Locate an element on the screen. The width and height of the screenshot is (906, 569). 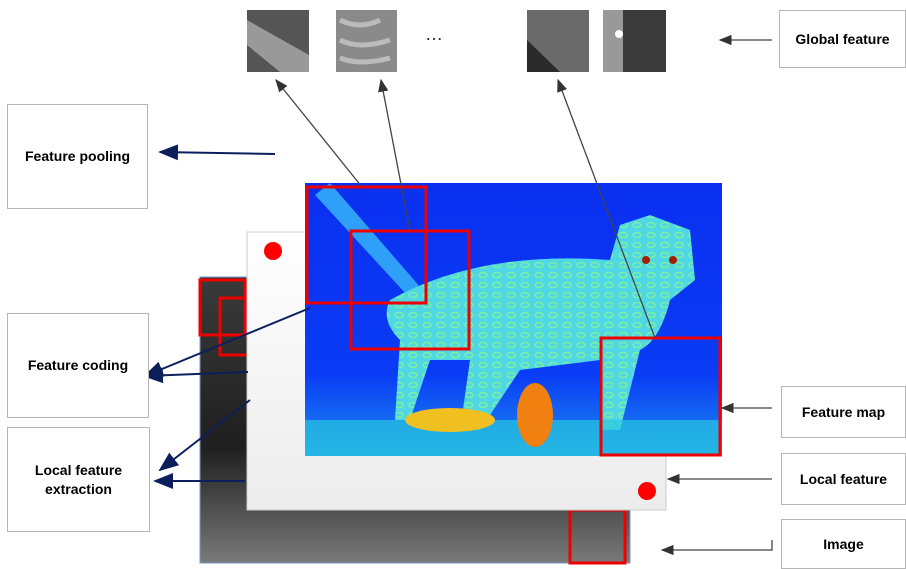
global-feature-label: Global feature is located at coordinates (842, 39).